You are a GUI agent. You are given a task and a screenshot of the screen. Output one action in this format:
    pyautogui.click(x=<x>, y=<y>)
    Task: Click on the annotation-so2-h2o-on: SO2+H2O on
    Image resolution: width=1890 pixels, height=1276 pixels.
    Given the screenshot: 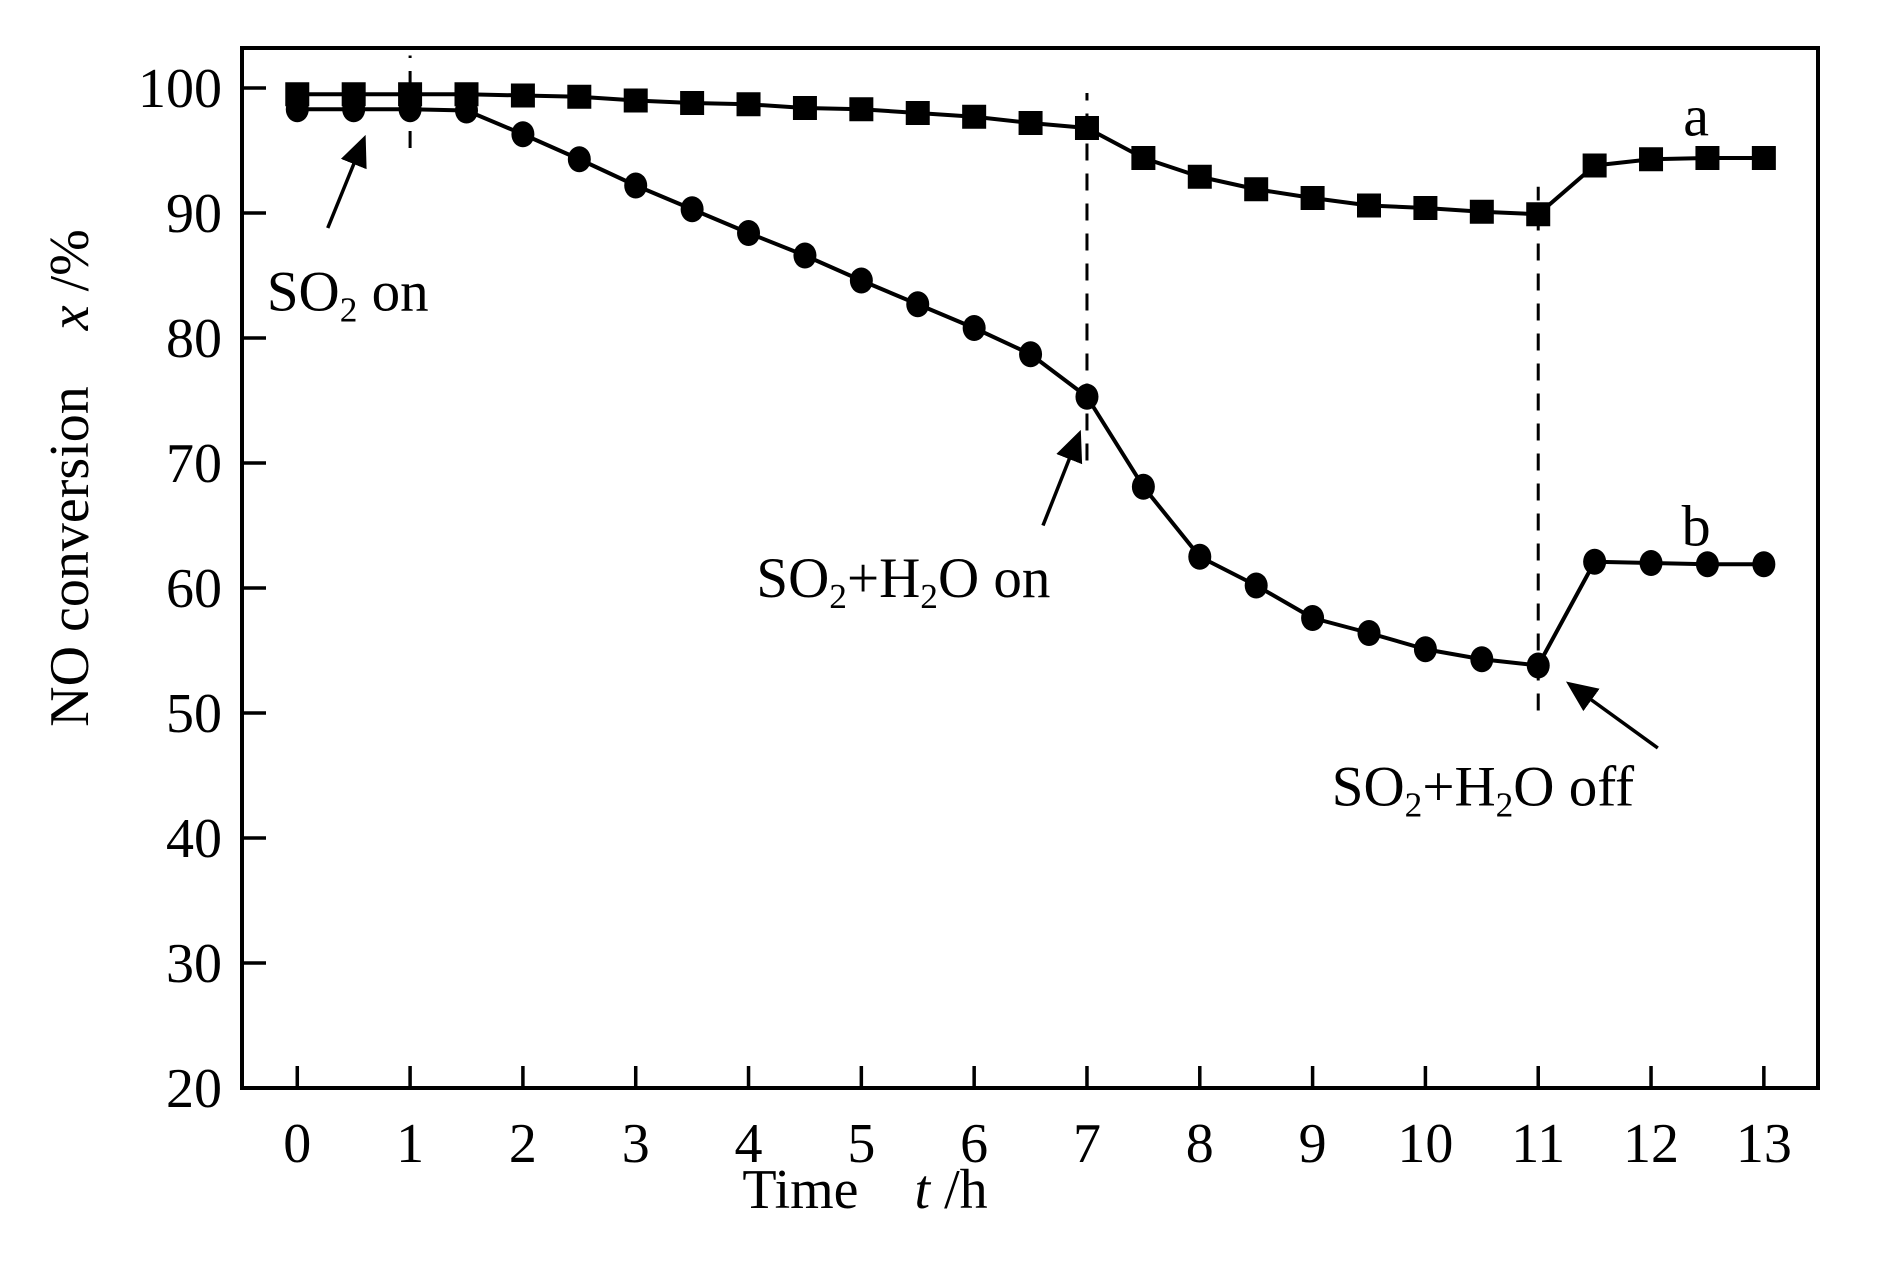 What is the action you would take?
    pyautogui.click(x=903, y=581)
    